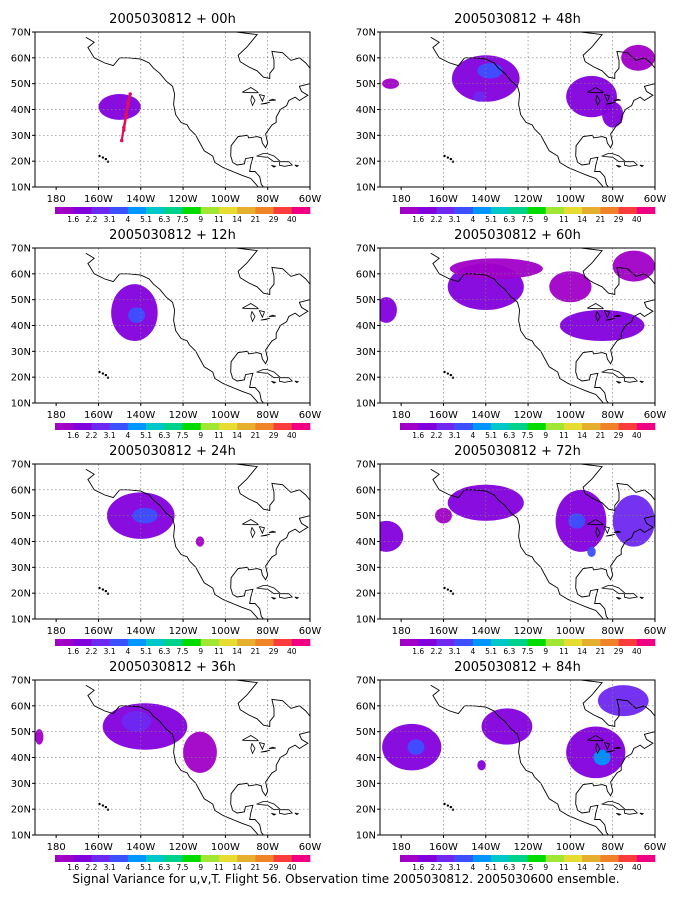 Image resolution: width=692 pixels, height=900 pixels. What do you see at coordinates (172, 451) in the screenshot?
I see `panel-title: 2005030812 + 24h` at bounding box center [172, 451].